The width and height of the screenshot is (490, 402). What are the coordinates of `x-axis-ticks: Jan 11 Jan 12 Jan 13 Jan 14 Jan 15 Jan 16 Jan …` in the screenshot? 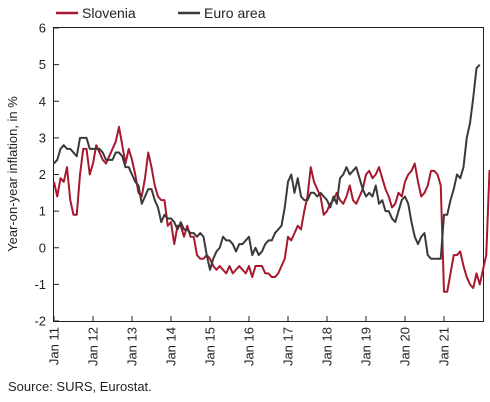 It's located at (249, 341).